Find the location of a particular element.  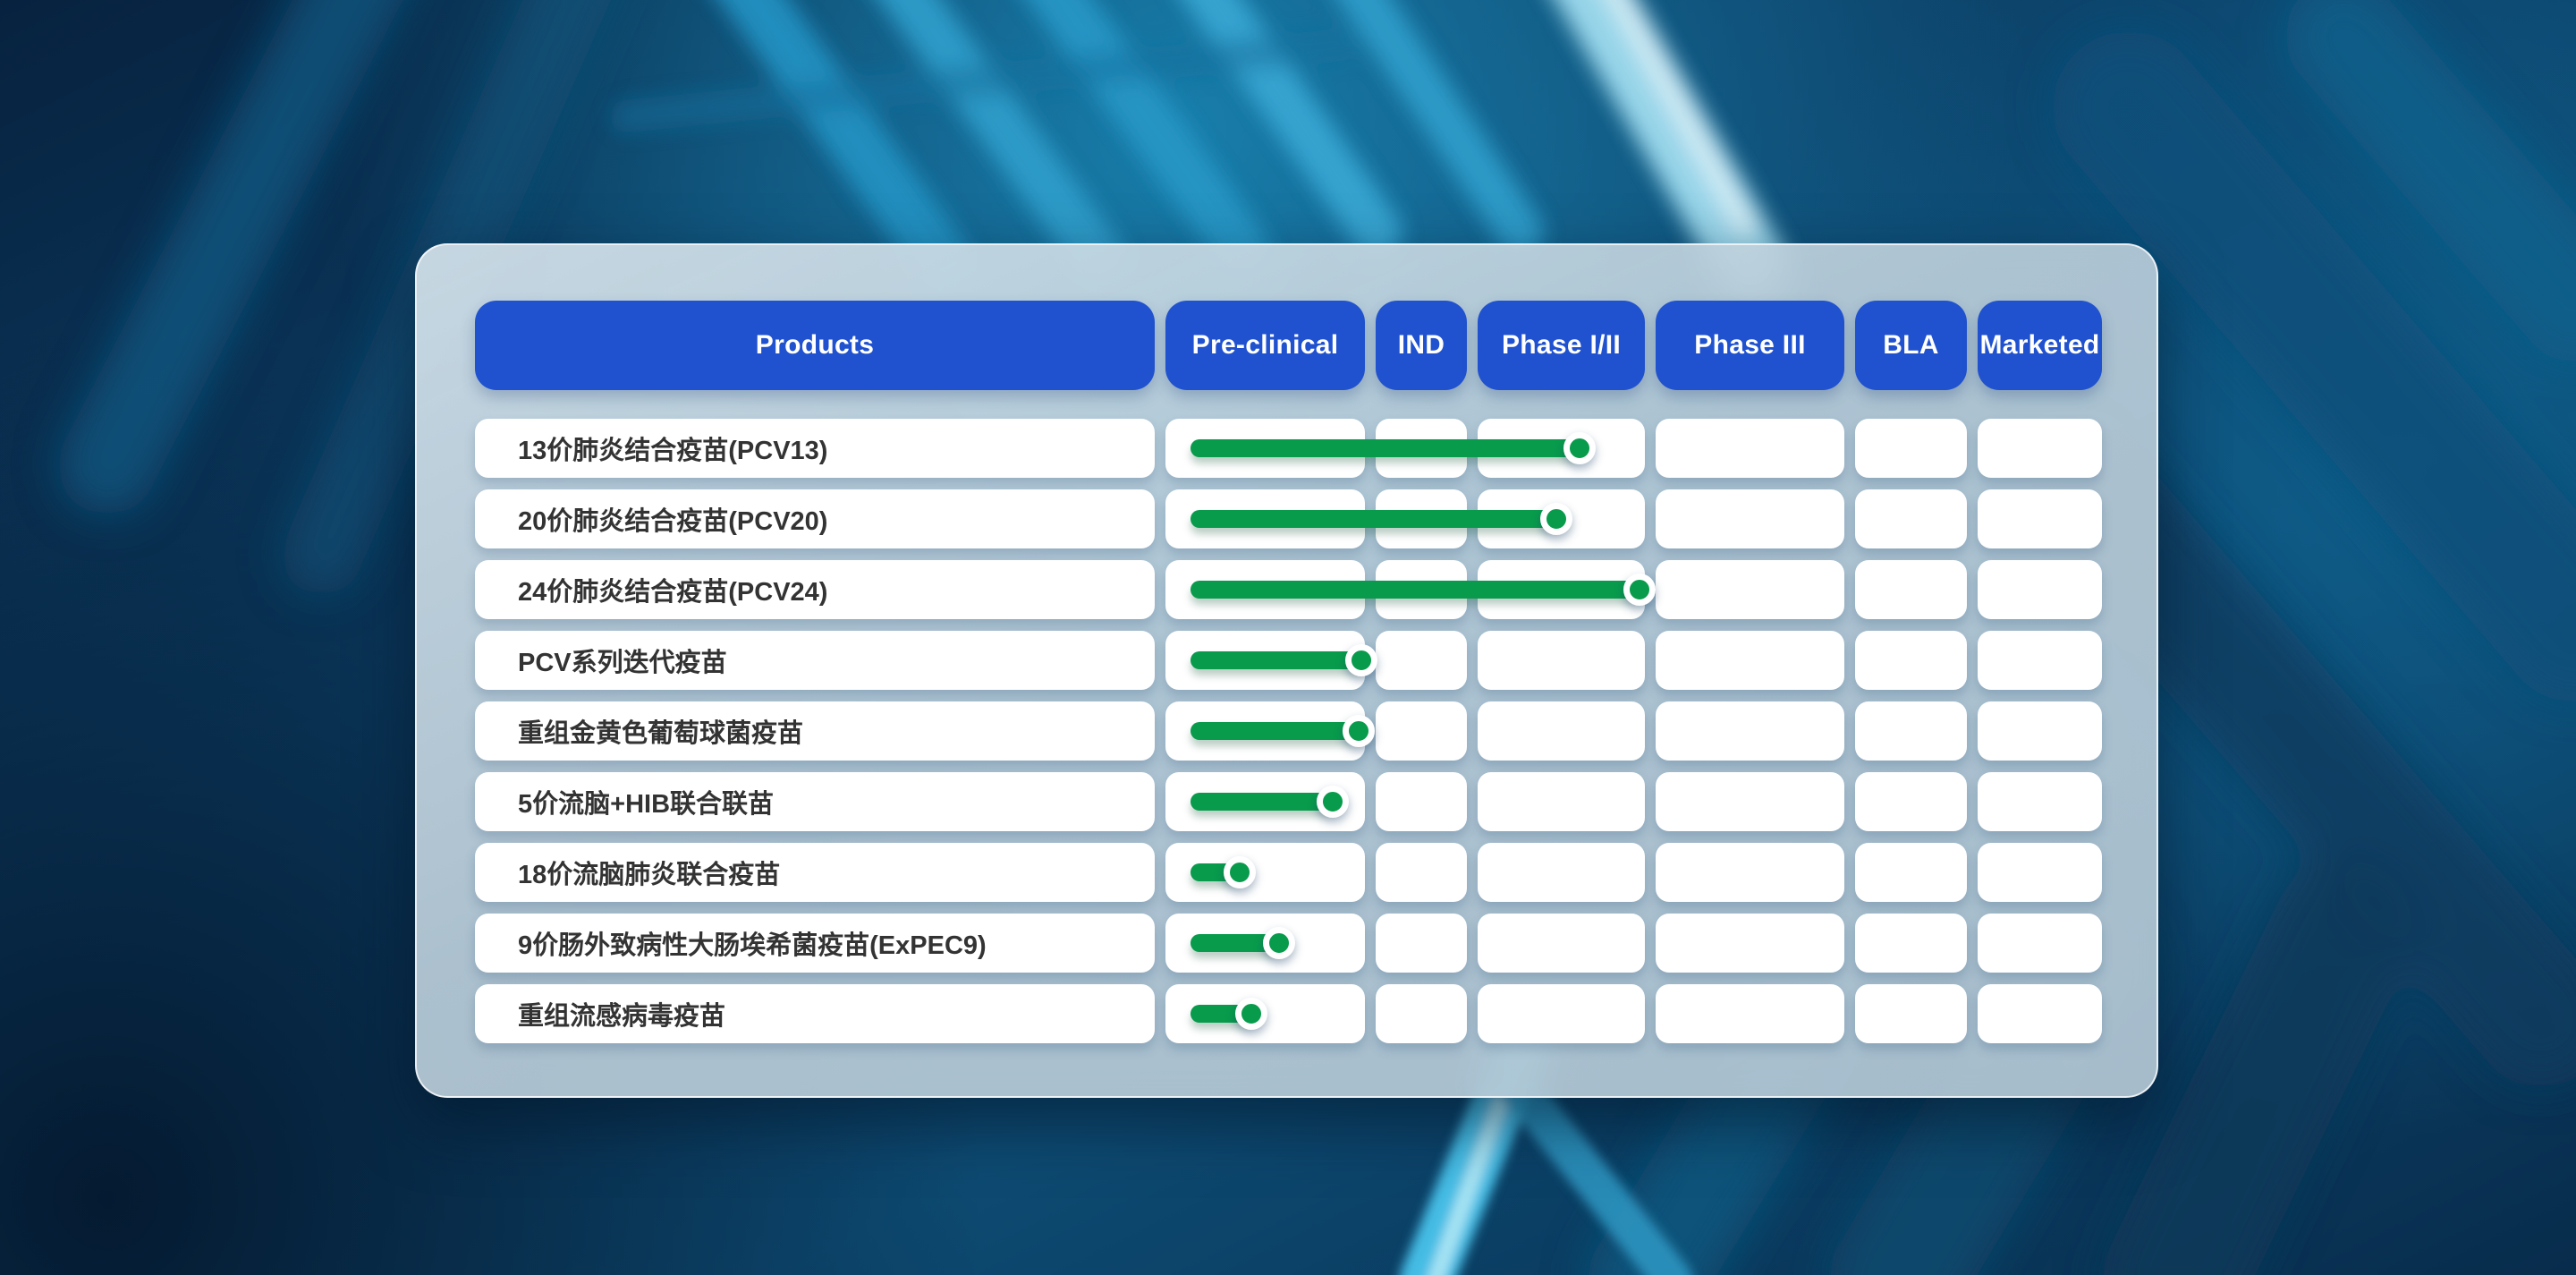

product-name-cell: 24价肺炎结合疫苗(PCV24) is located at coordinates (815, 589).